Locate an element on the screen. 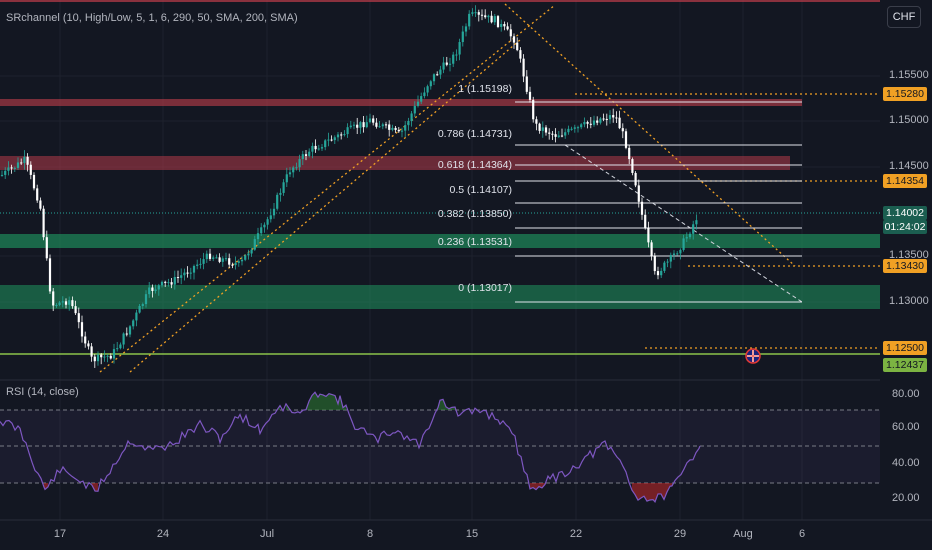  price-axis-label: 1.15500 is located at coordinates (909, 75).